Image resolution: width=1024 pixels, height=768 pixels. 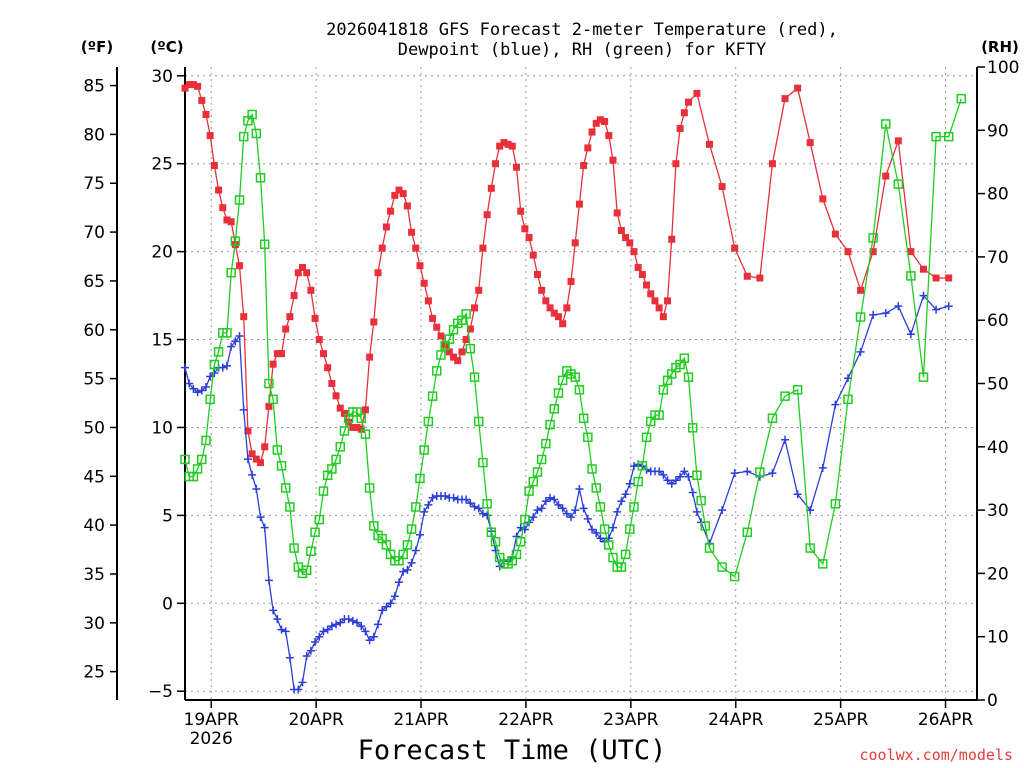 I want to click on rh-tick-label: 50, so click(x=998, y=385).